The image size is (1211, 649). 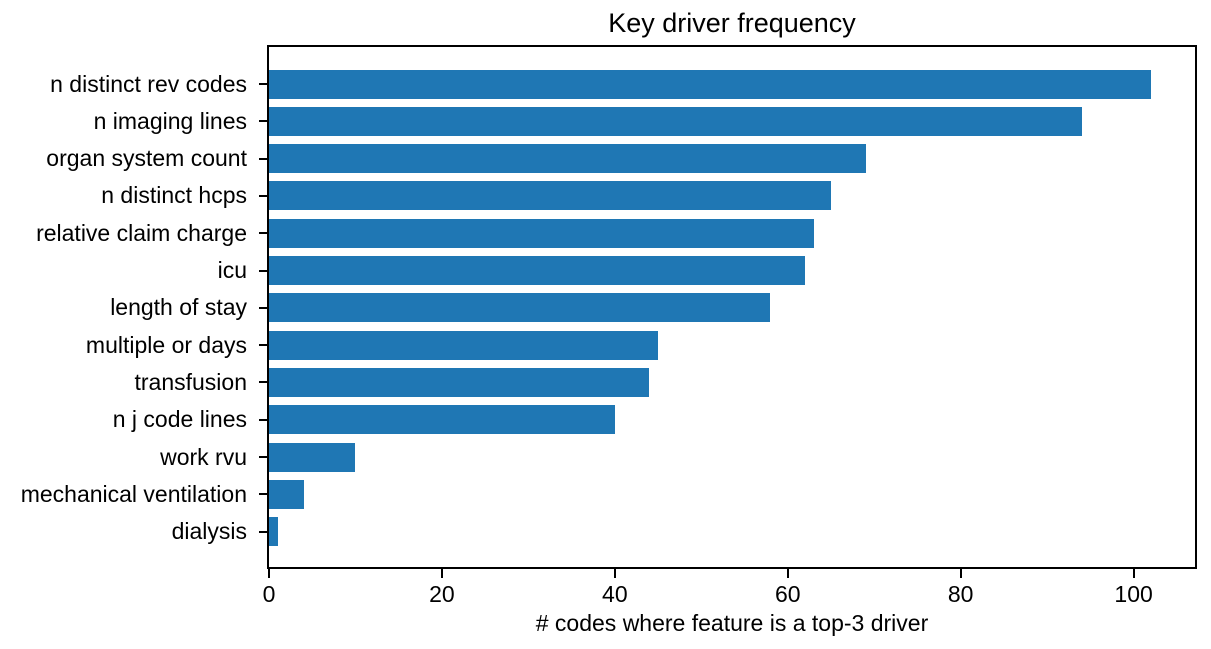 What do you see at coordinates (148, 83) in the screenshot?
I see `y-axis-label: n distinct rev codes` at bounding box center [148, 83].